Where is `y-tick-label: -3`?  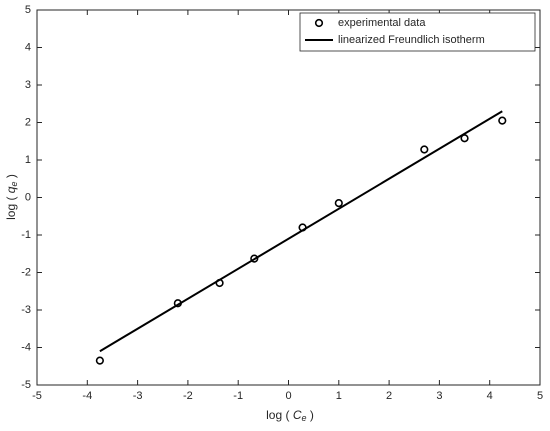
y-tick-label: -3 is located at coordinates (26, 310).